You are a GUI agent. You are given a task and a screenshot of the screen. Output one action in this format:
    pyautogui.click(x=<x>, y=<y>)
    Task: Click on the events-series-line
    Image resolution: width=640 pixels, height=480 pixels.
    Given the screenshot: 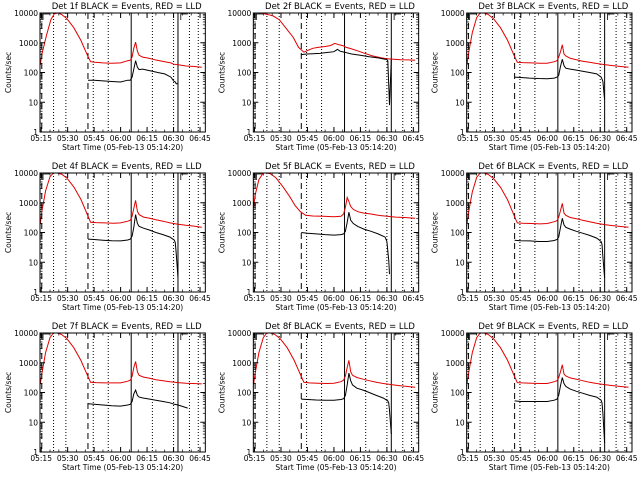 What is the action you would take?
    pyautogui.click(x=560, y=79)
    